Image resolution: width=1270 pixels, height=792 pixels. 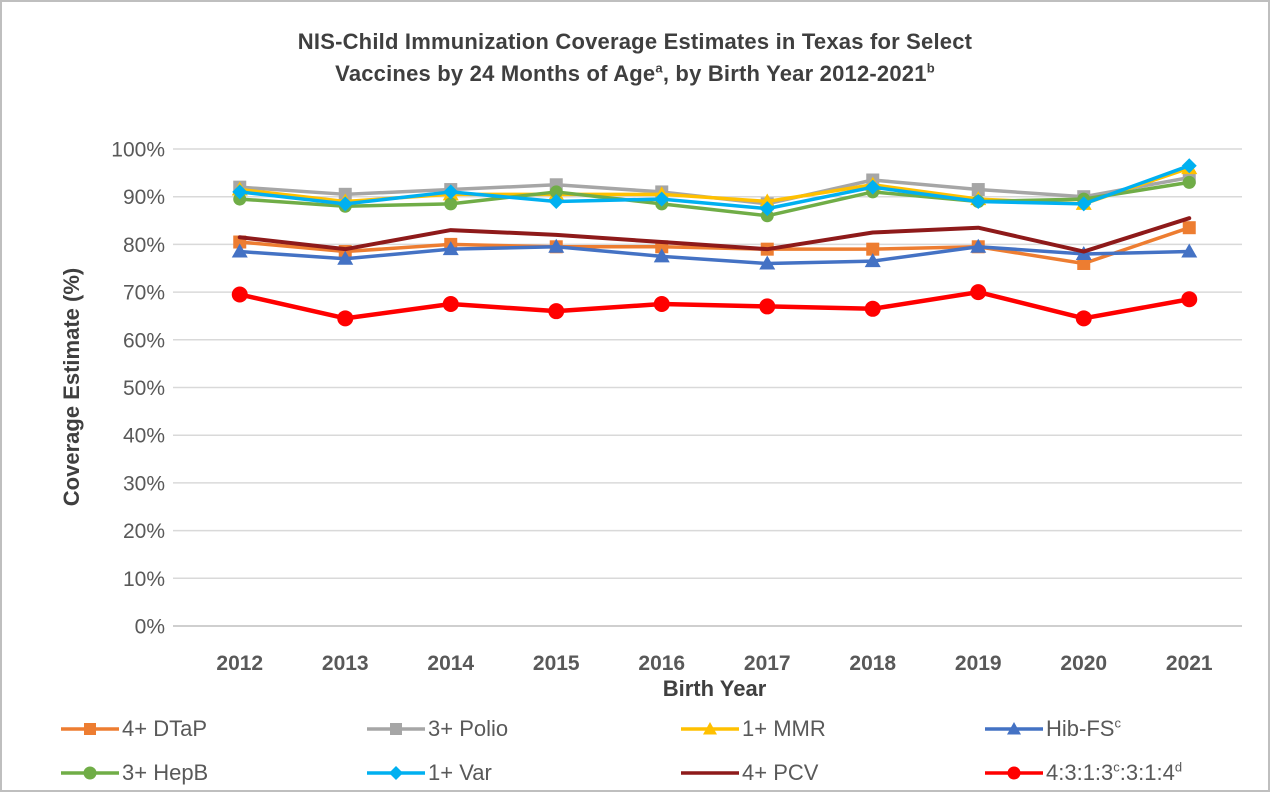 I want to click on legend-superscript: d, so click(x=1178, y=767).